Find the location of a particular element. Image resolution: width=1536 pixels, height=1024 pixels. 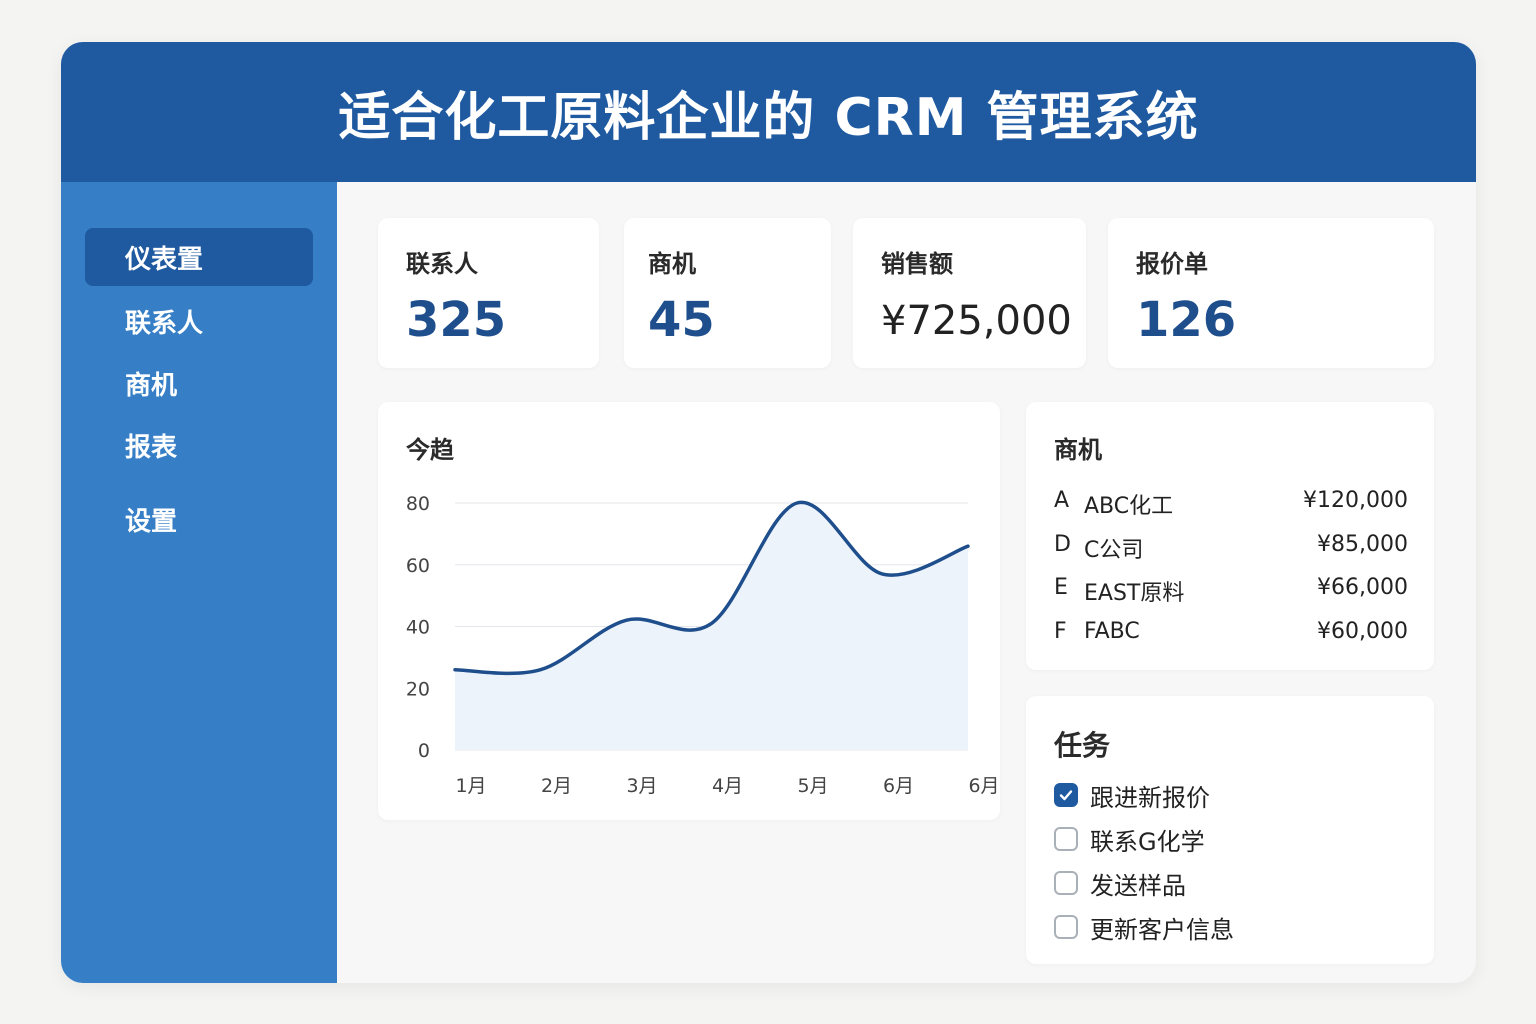

sidebar-item-settings: 设置 is located at coordinates (199, 519).